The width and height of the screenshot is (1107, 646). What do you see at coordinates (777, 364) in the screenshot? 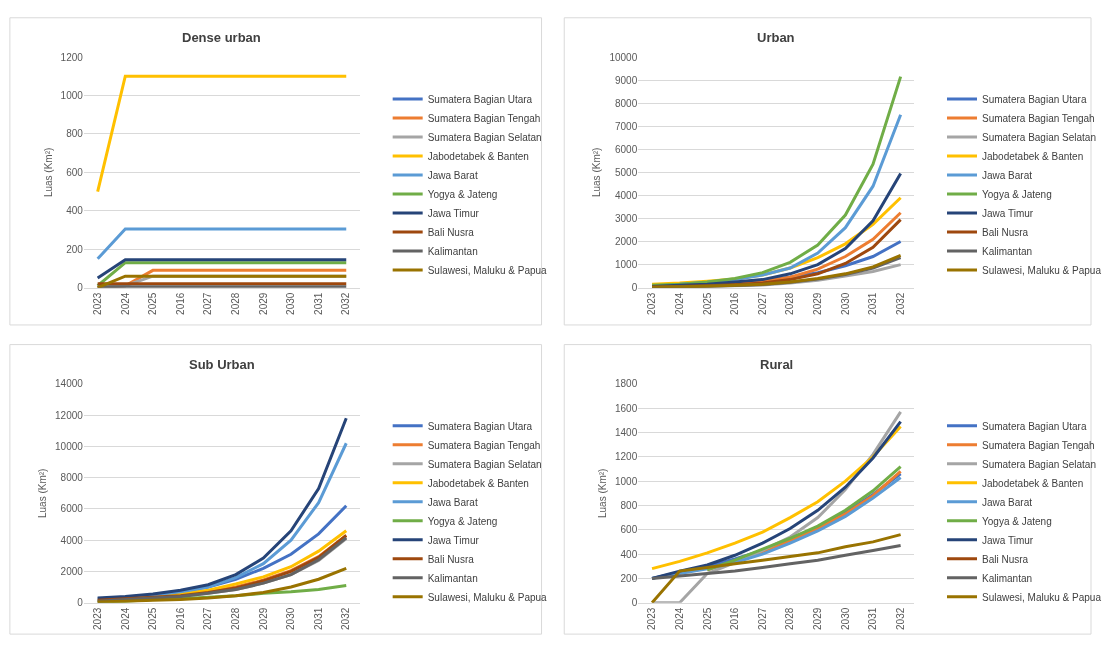
I see `chart-title: Rural` at bounding box center [777, 364].